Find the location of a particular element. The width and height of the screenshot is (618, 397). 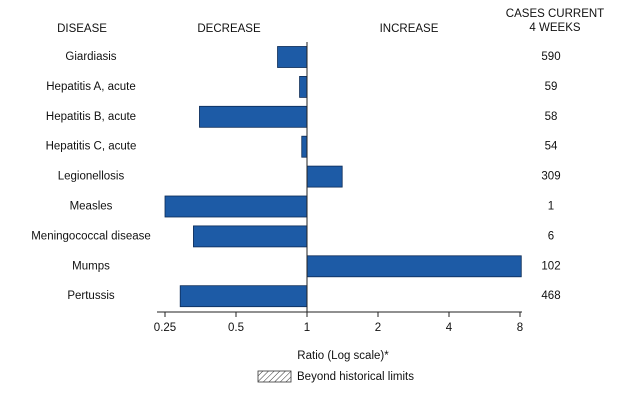

header-disease: DISEASE is located at coordinates (82, 29).